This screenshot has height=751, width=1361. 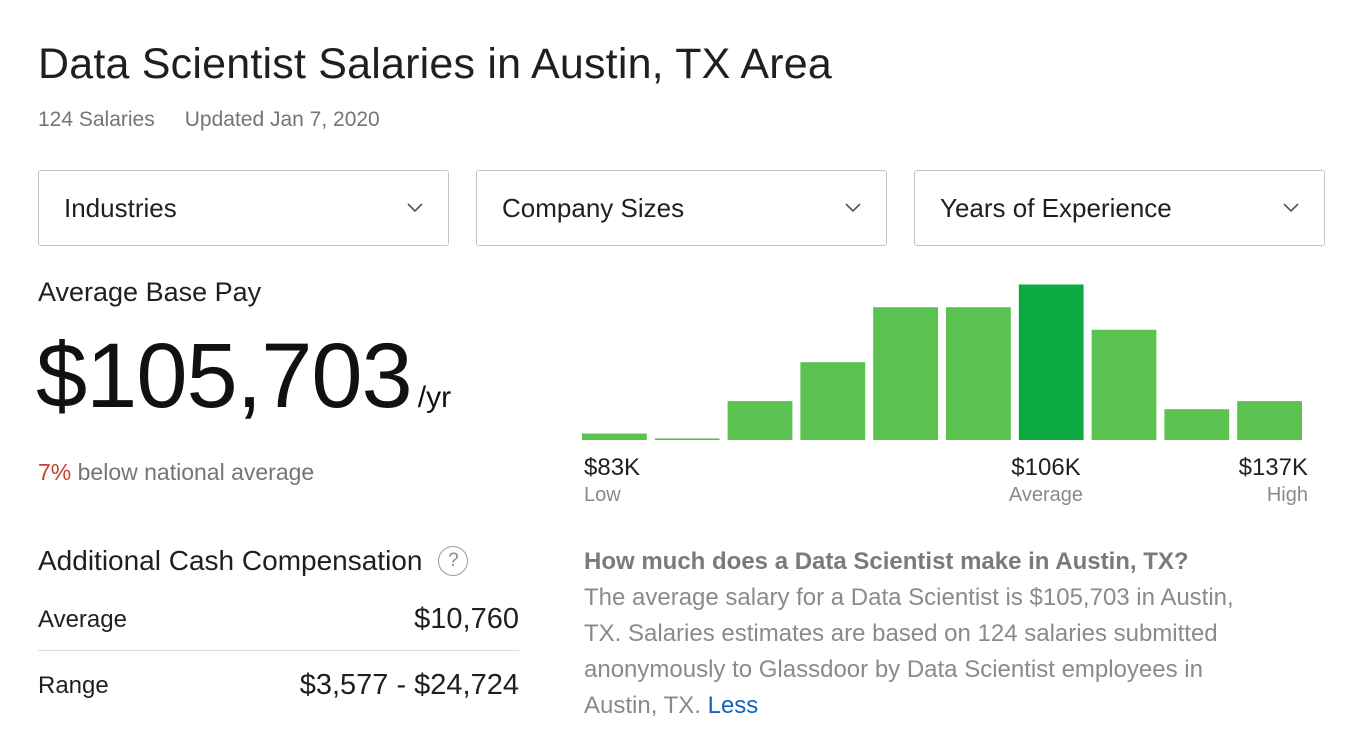 What do you see at coordinates (1287, 495) in the screenshot?
I see `tick-high-label: High` at bounding box center [1287, 495].